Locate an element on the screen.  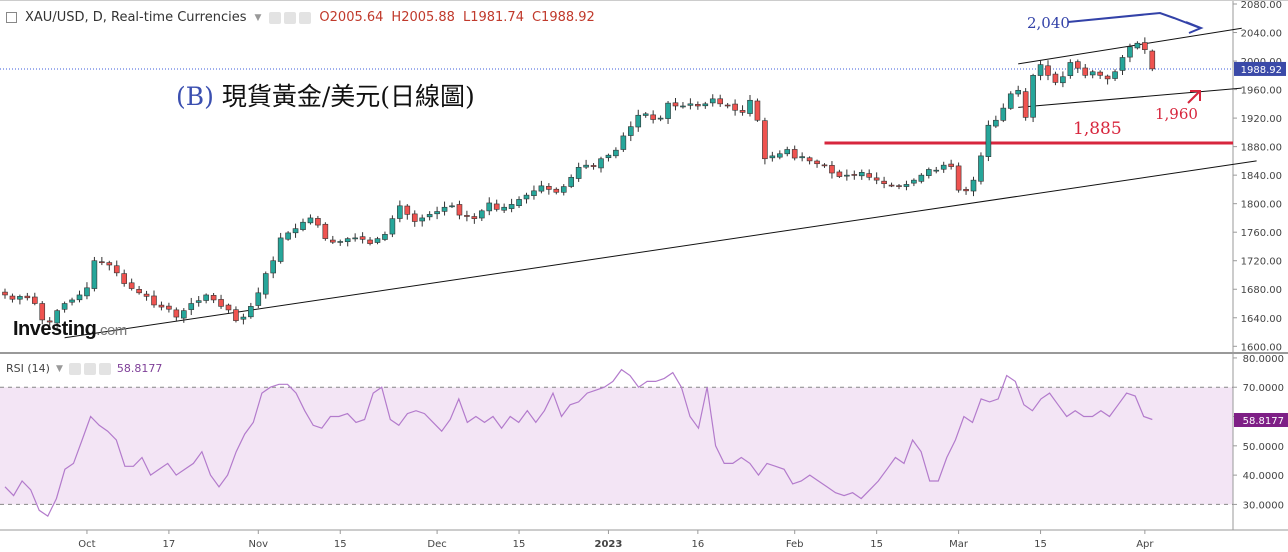
eye-icon is located at coordinates (74, 368).